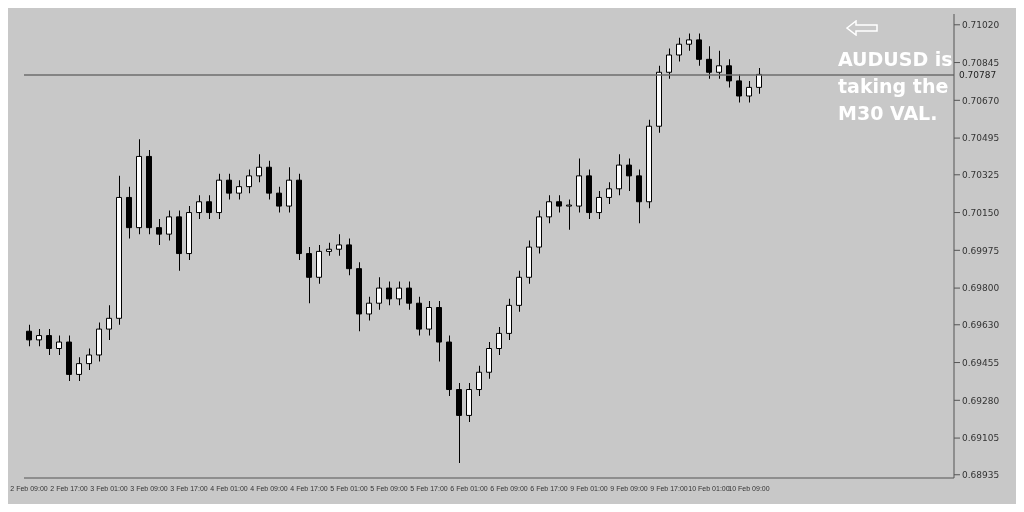 The height and width of the screenshot is (512, 1024). What do you see at coordinates (981, 288) in the screenshot?
I see `y-tick-label: 0.69800` at bounding box center [981, 288].